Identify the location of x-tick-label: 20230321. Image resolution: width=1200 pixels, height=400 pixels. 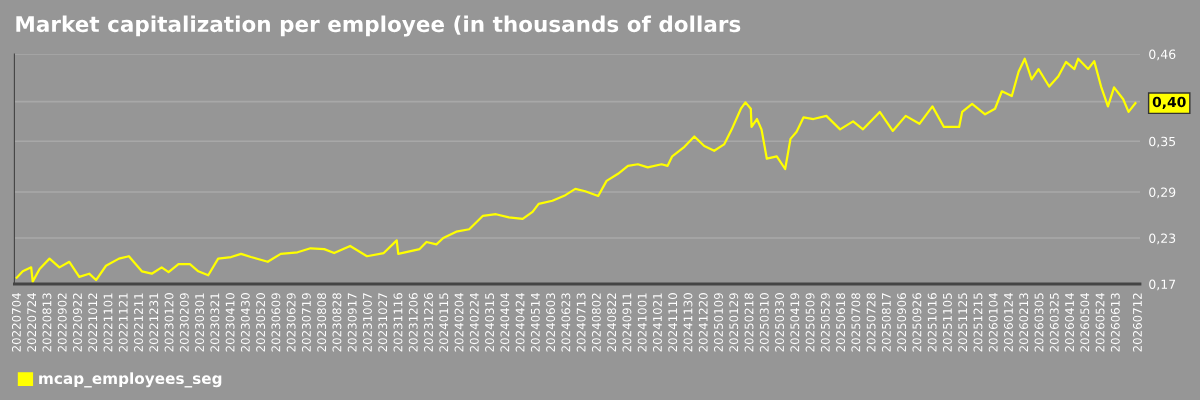
(215, 322).